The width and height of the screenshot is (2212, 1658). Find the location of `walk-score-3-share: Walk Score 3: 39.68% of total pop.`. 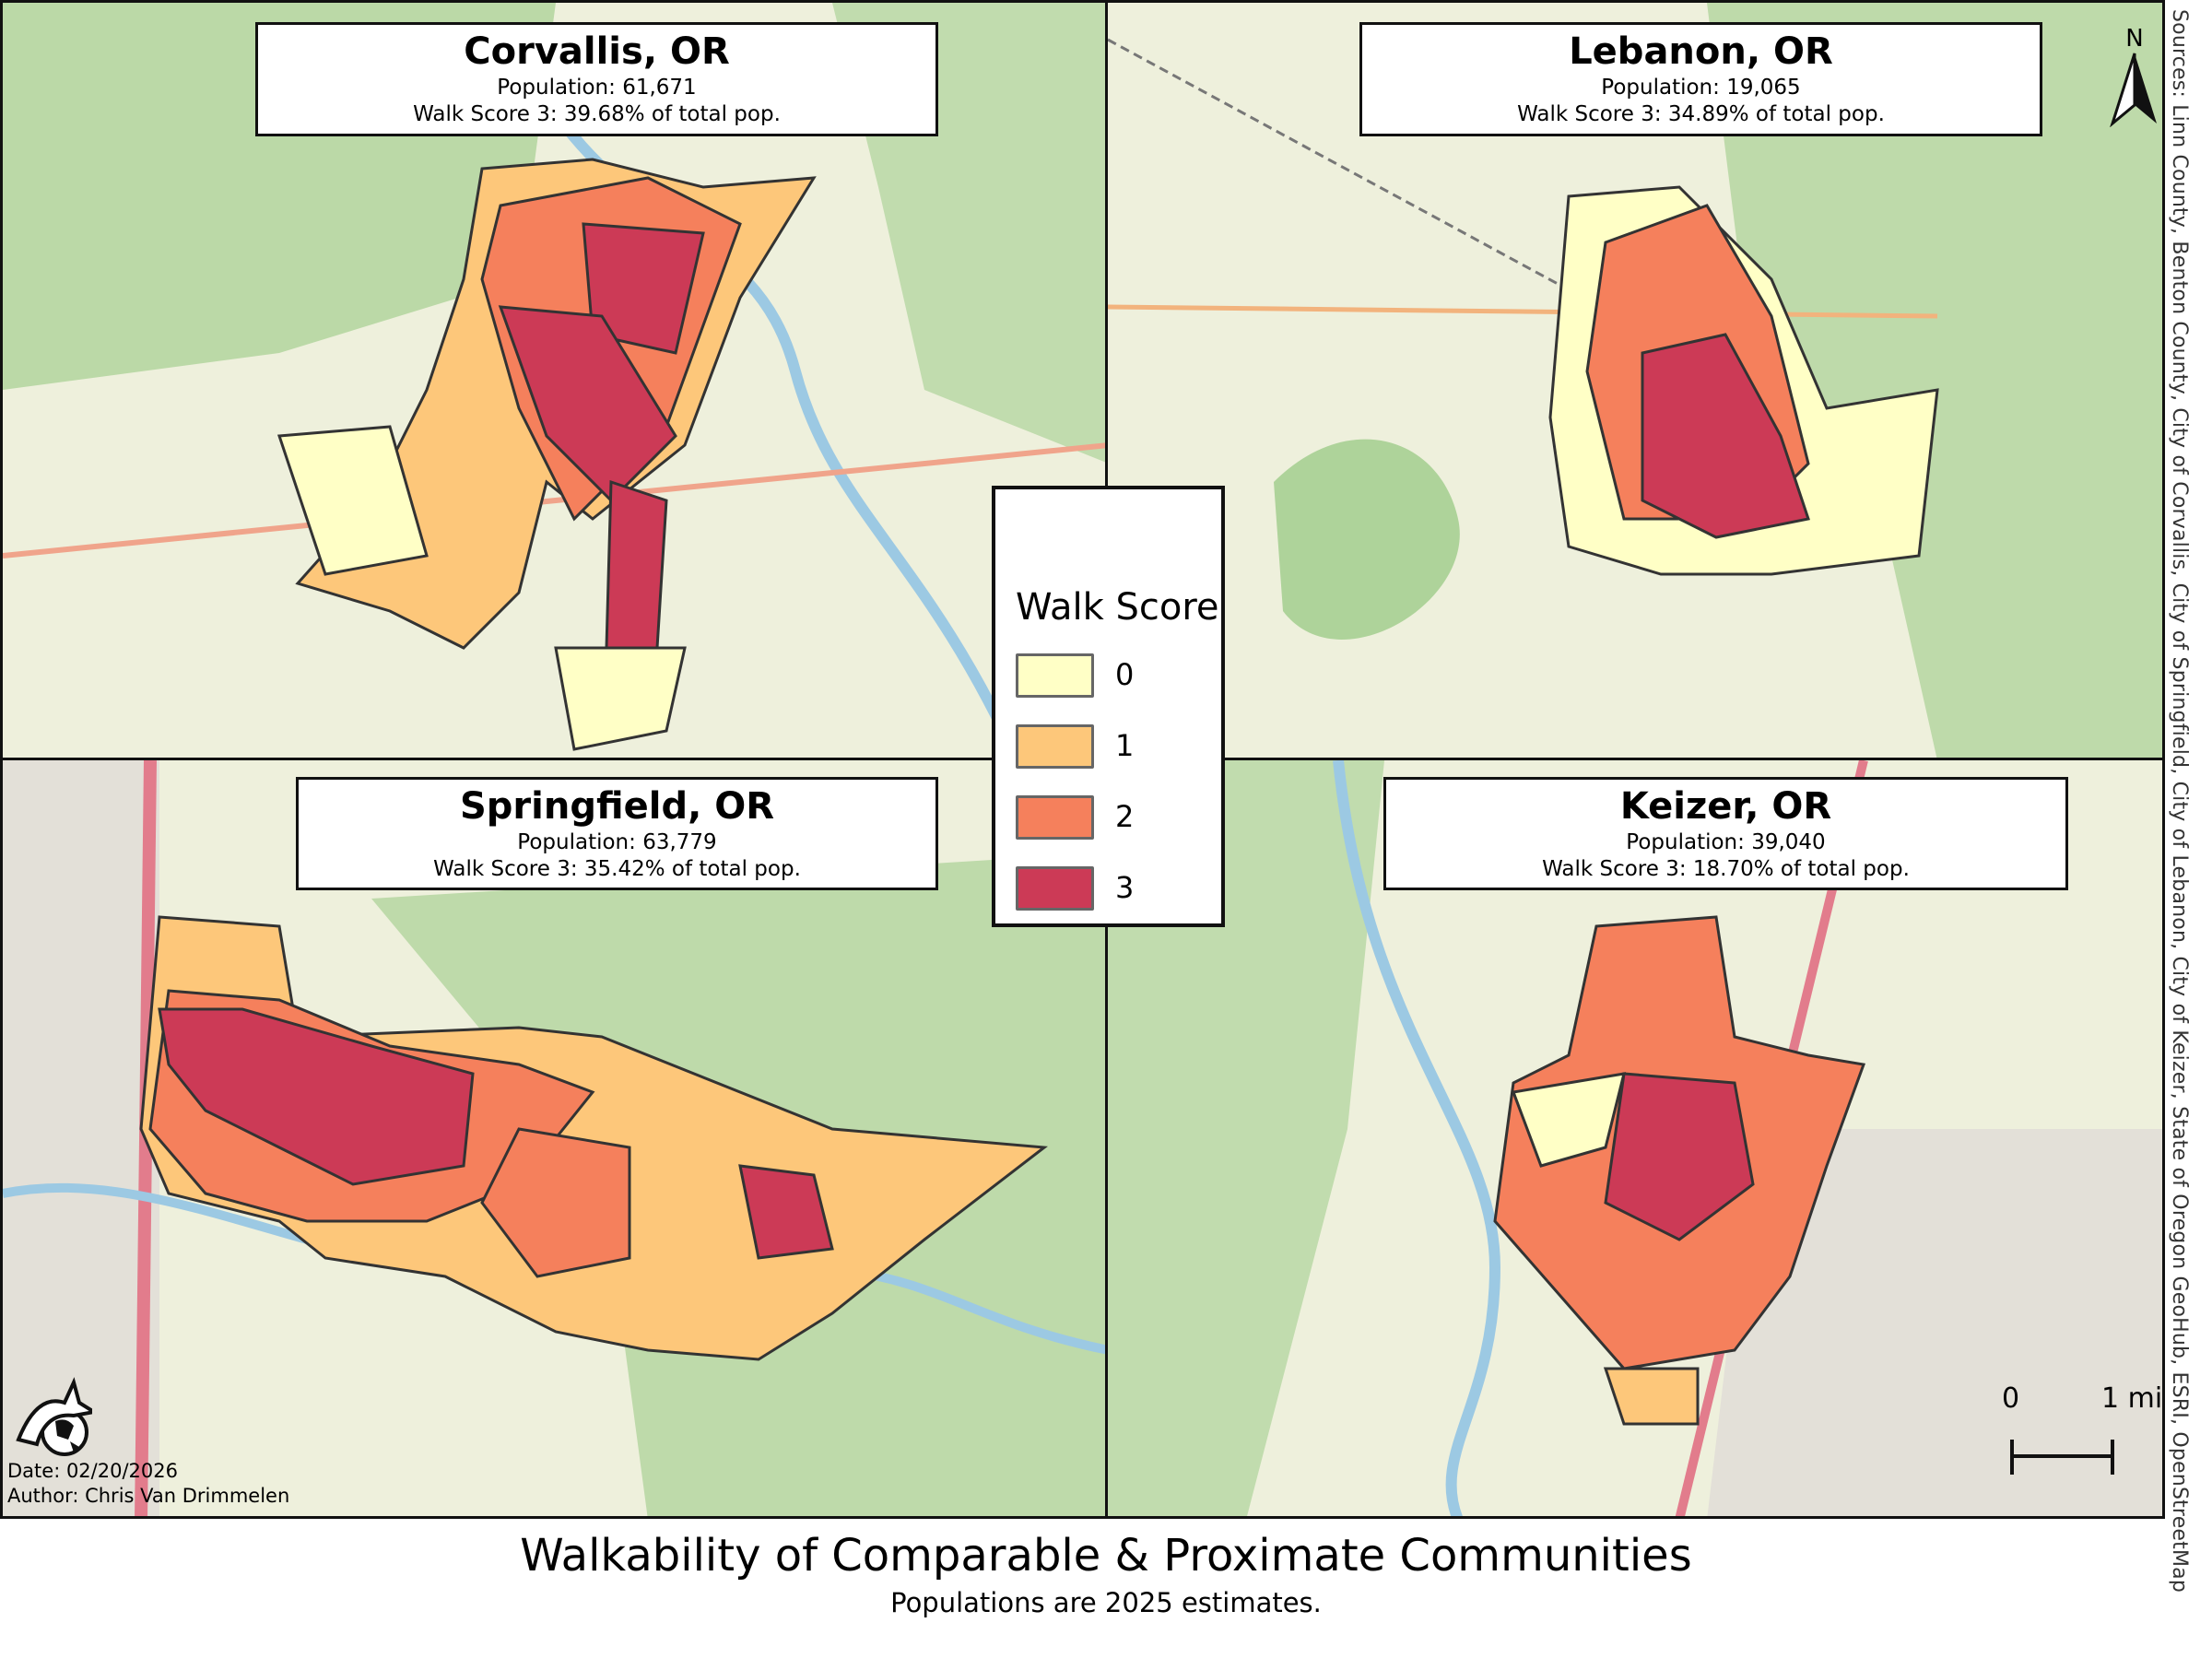

walk-score-3-share: Walk Score 3: 39.68% of total pop. is located at coordinates (597, 113).